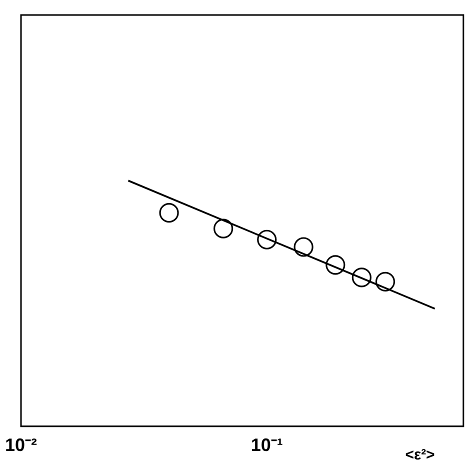 This screenshot has width=474, height=474. What do you see at coordinates (420, 455) in the screenshot?
I see `x-axis-title: <ε²>` at bounding box center [420, 455].